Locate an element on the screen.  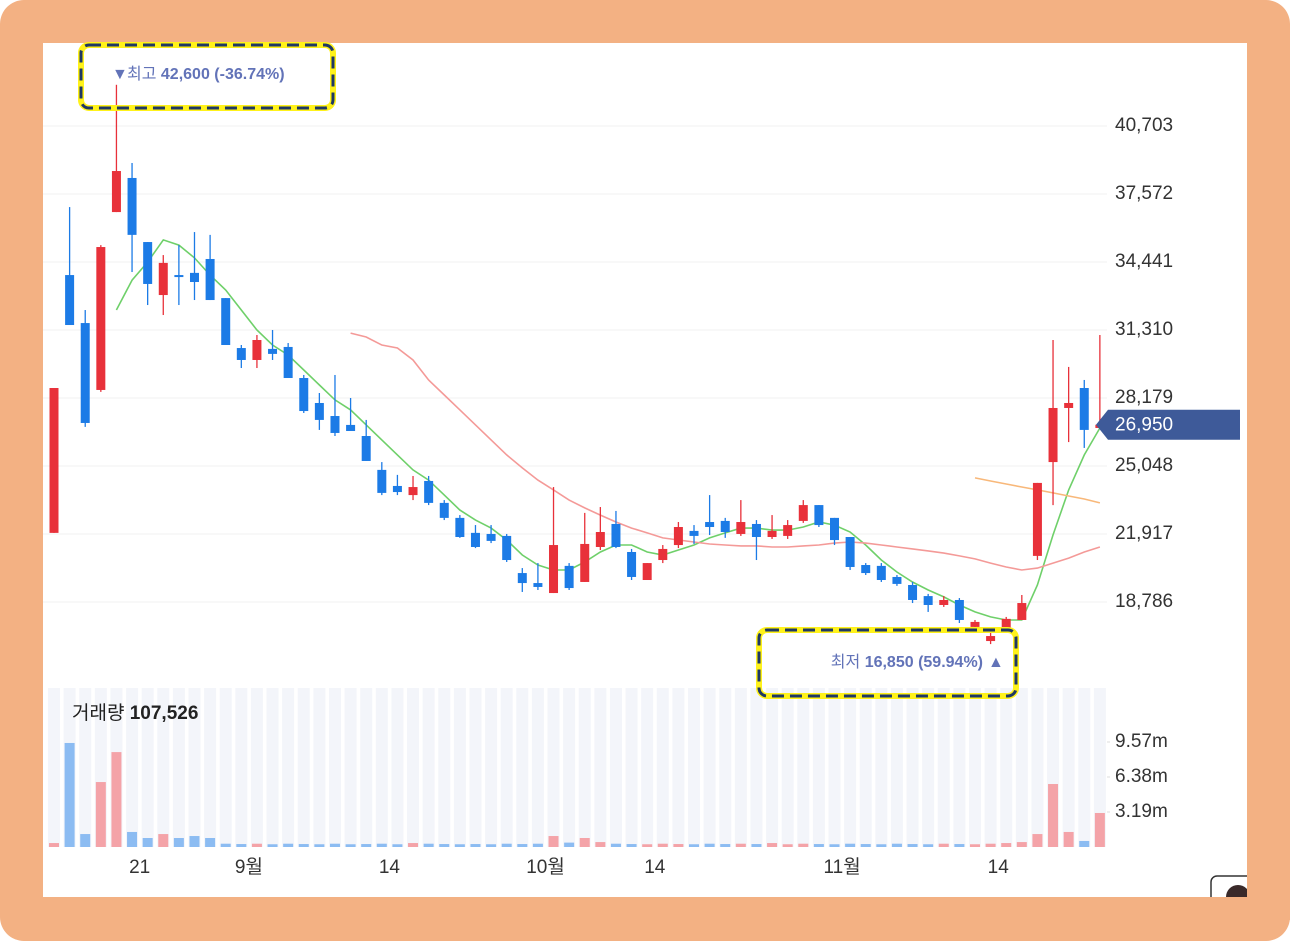
volume-title: 거래량 is located at coordinates (98, 713).